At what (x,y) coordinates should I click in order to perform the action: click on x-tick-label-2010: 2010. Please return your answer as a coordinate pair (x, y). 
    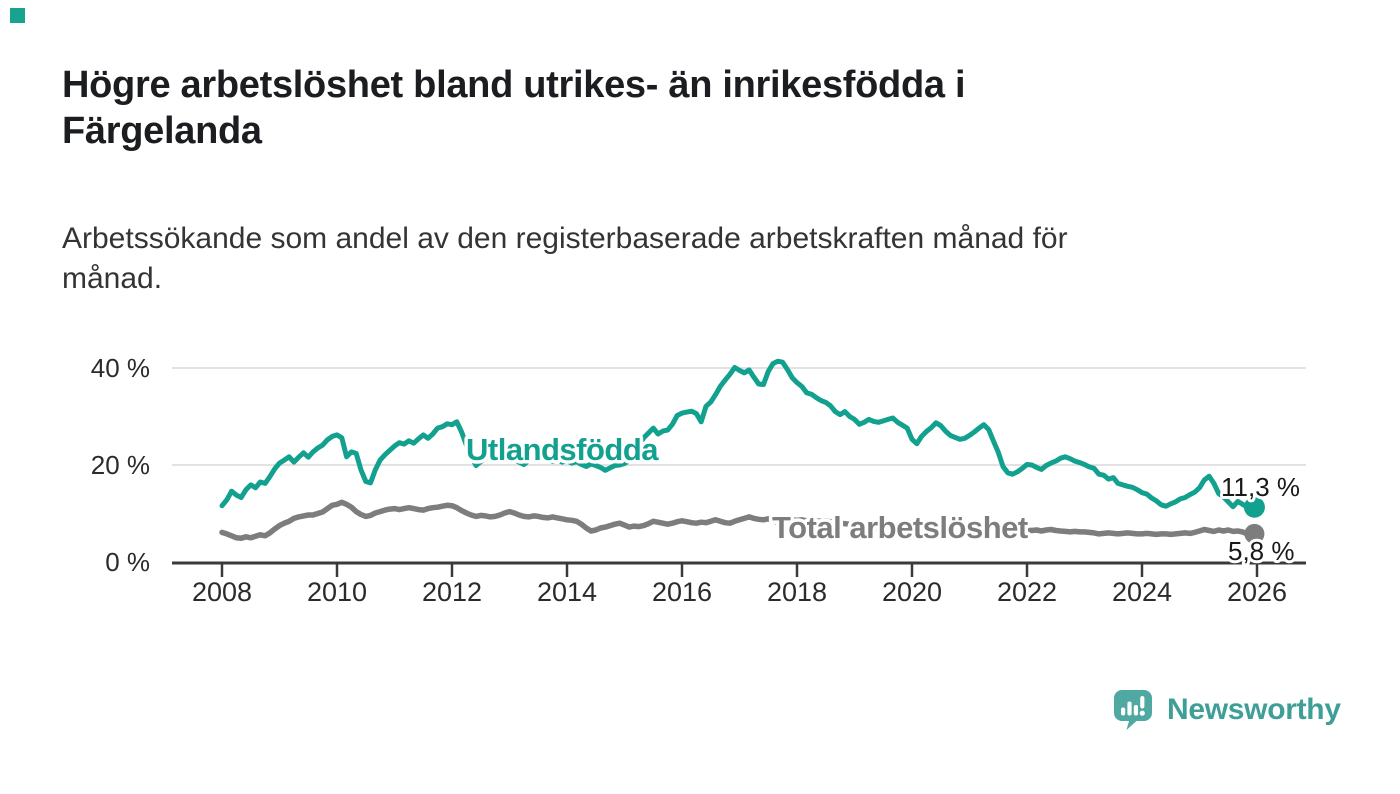
    Looking at the image, I should click on (337, 592).